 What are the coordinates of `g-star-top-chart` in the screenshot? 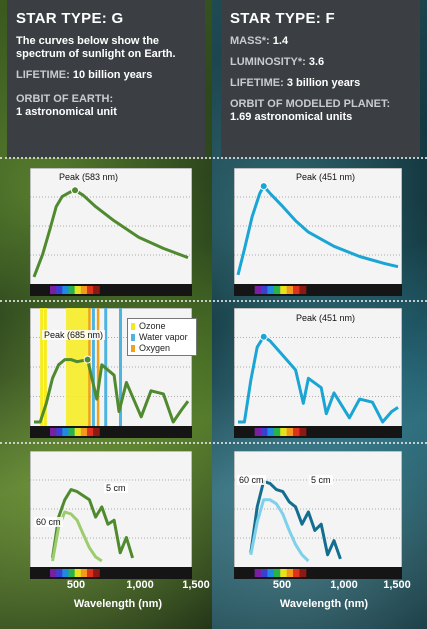 It's located at (111, 232).